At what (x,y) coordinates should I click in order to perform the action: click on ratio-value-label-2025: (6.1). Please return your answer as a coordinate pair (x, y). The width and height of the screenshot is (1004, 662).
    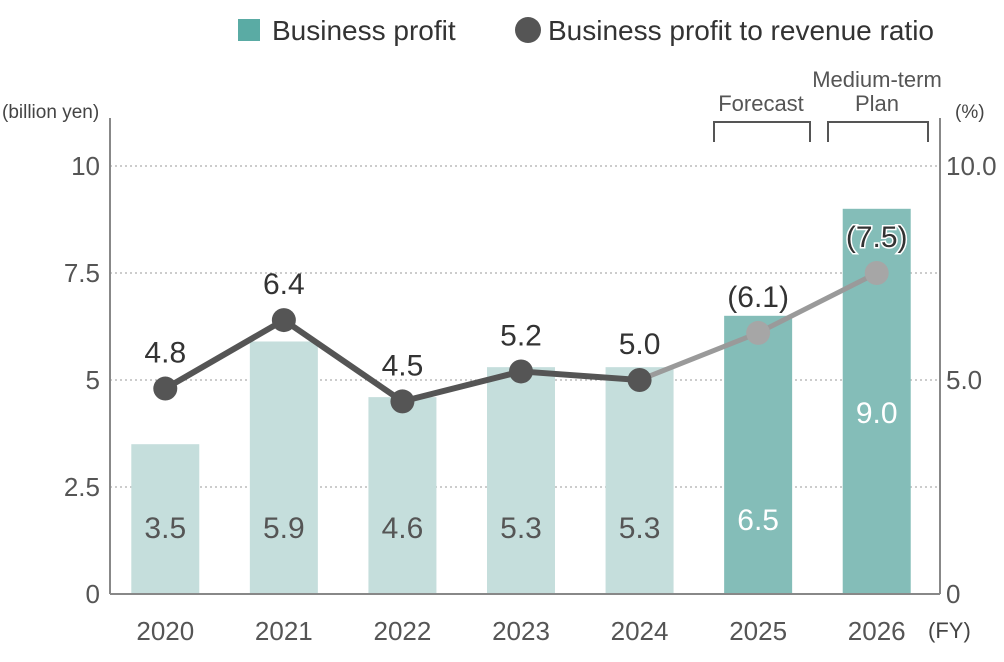
    Looking at the image, I should click on (758, 297).